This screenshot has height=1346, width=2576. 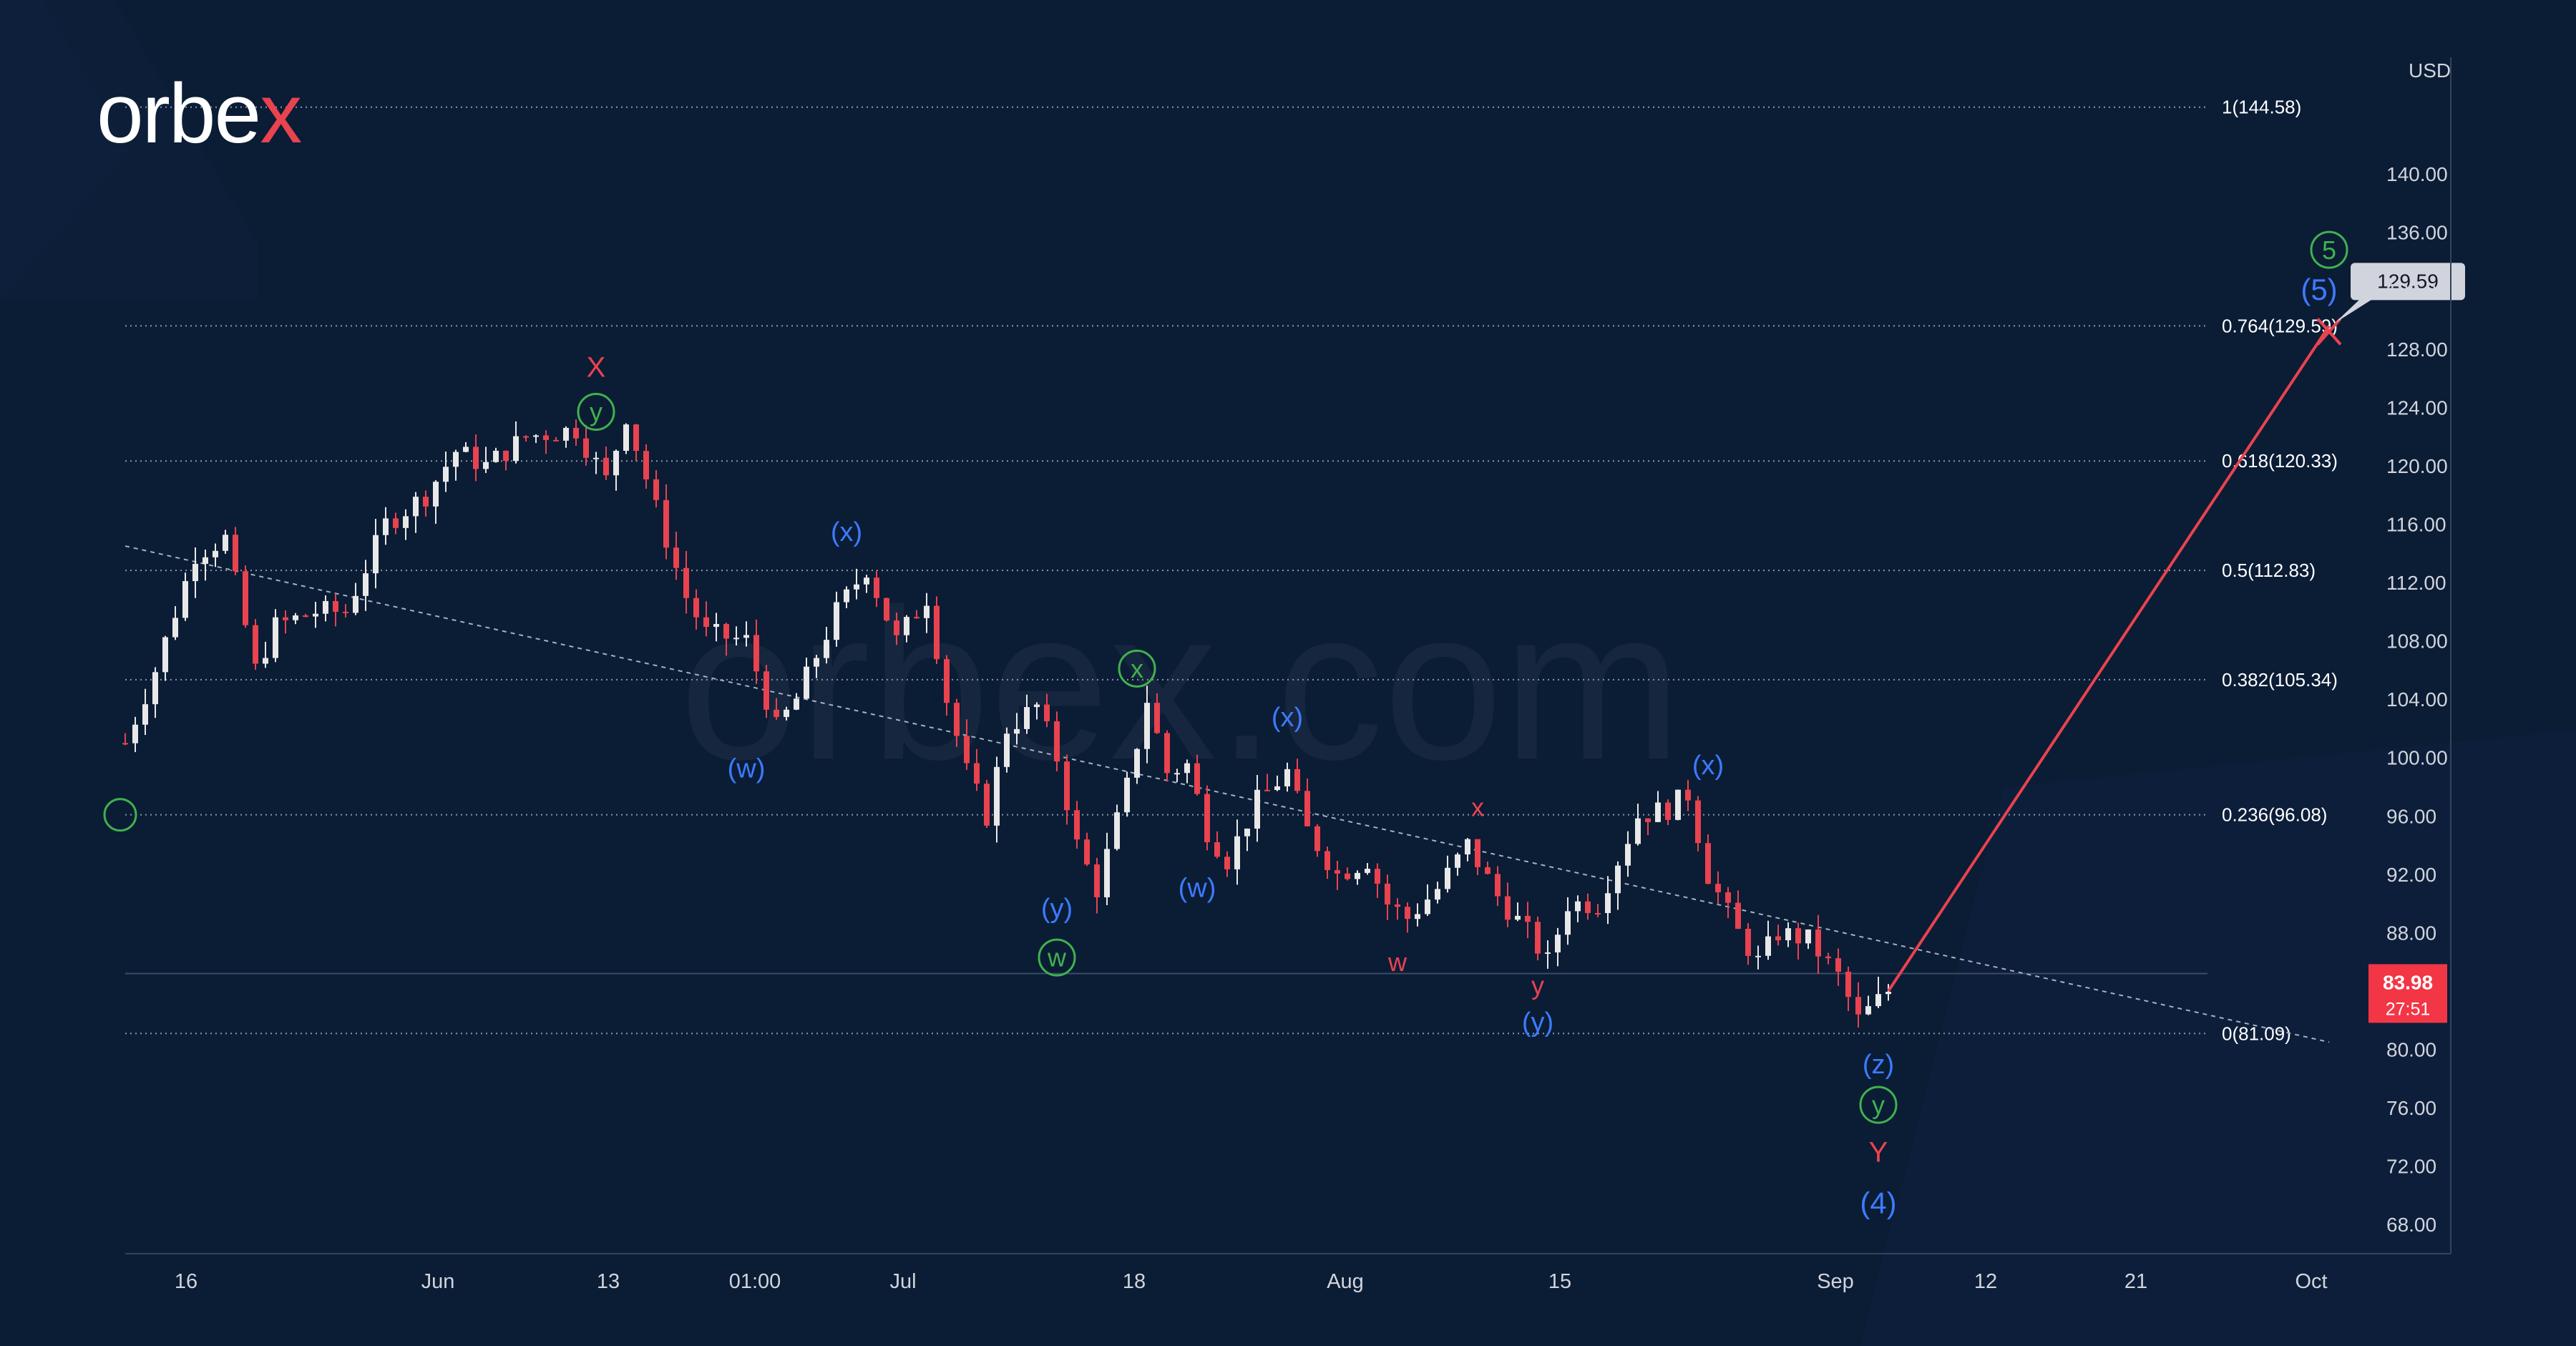 What do you see at coordinates (2408, 982) in the screenshot?
I see `price-tag-value: 83.98` at bounding box center [2408, 982].